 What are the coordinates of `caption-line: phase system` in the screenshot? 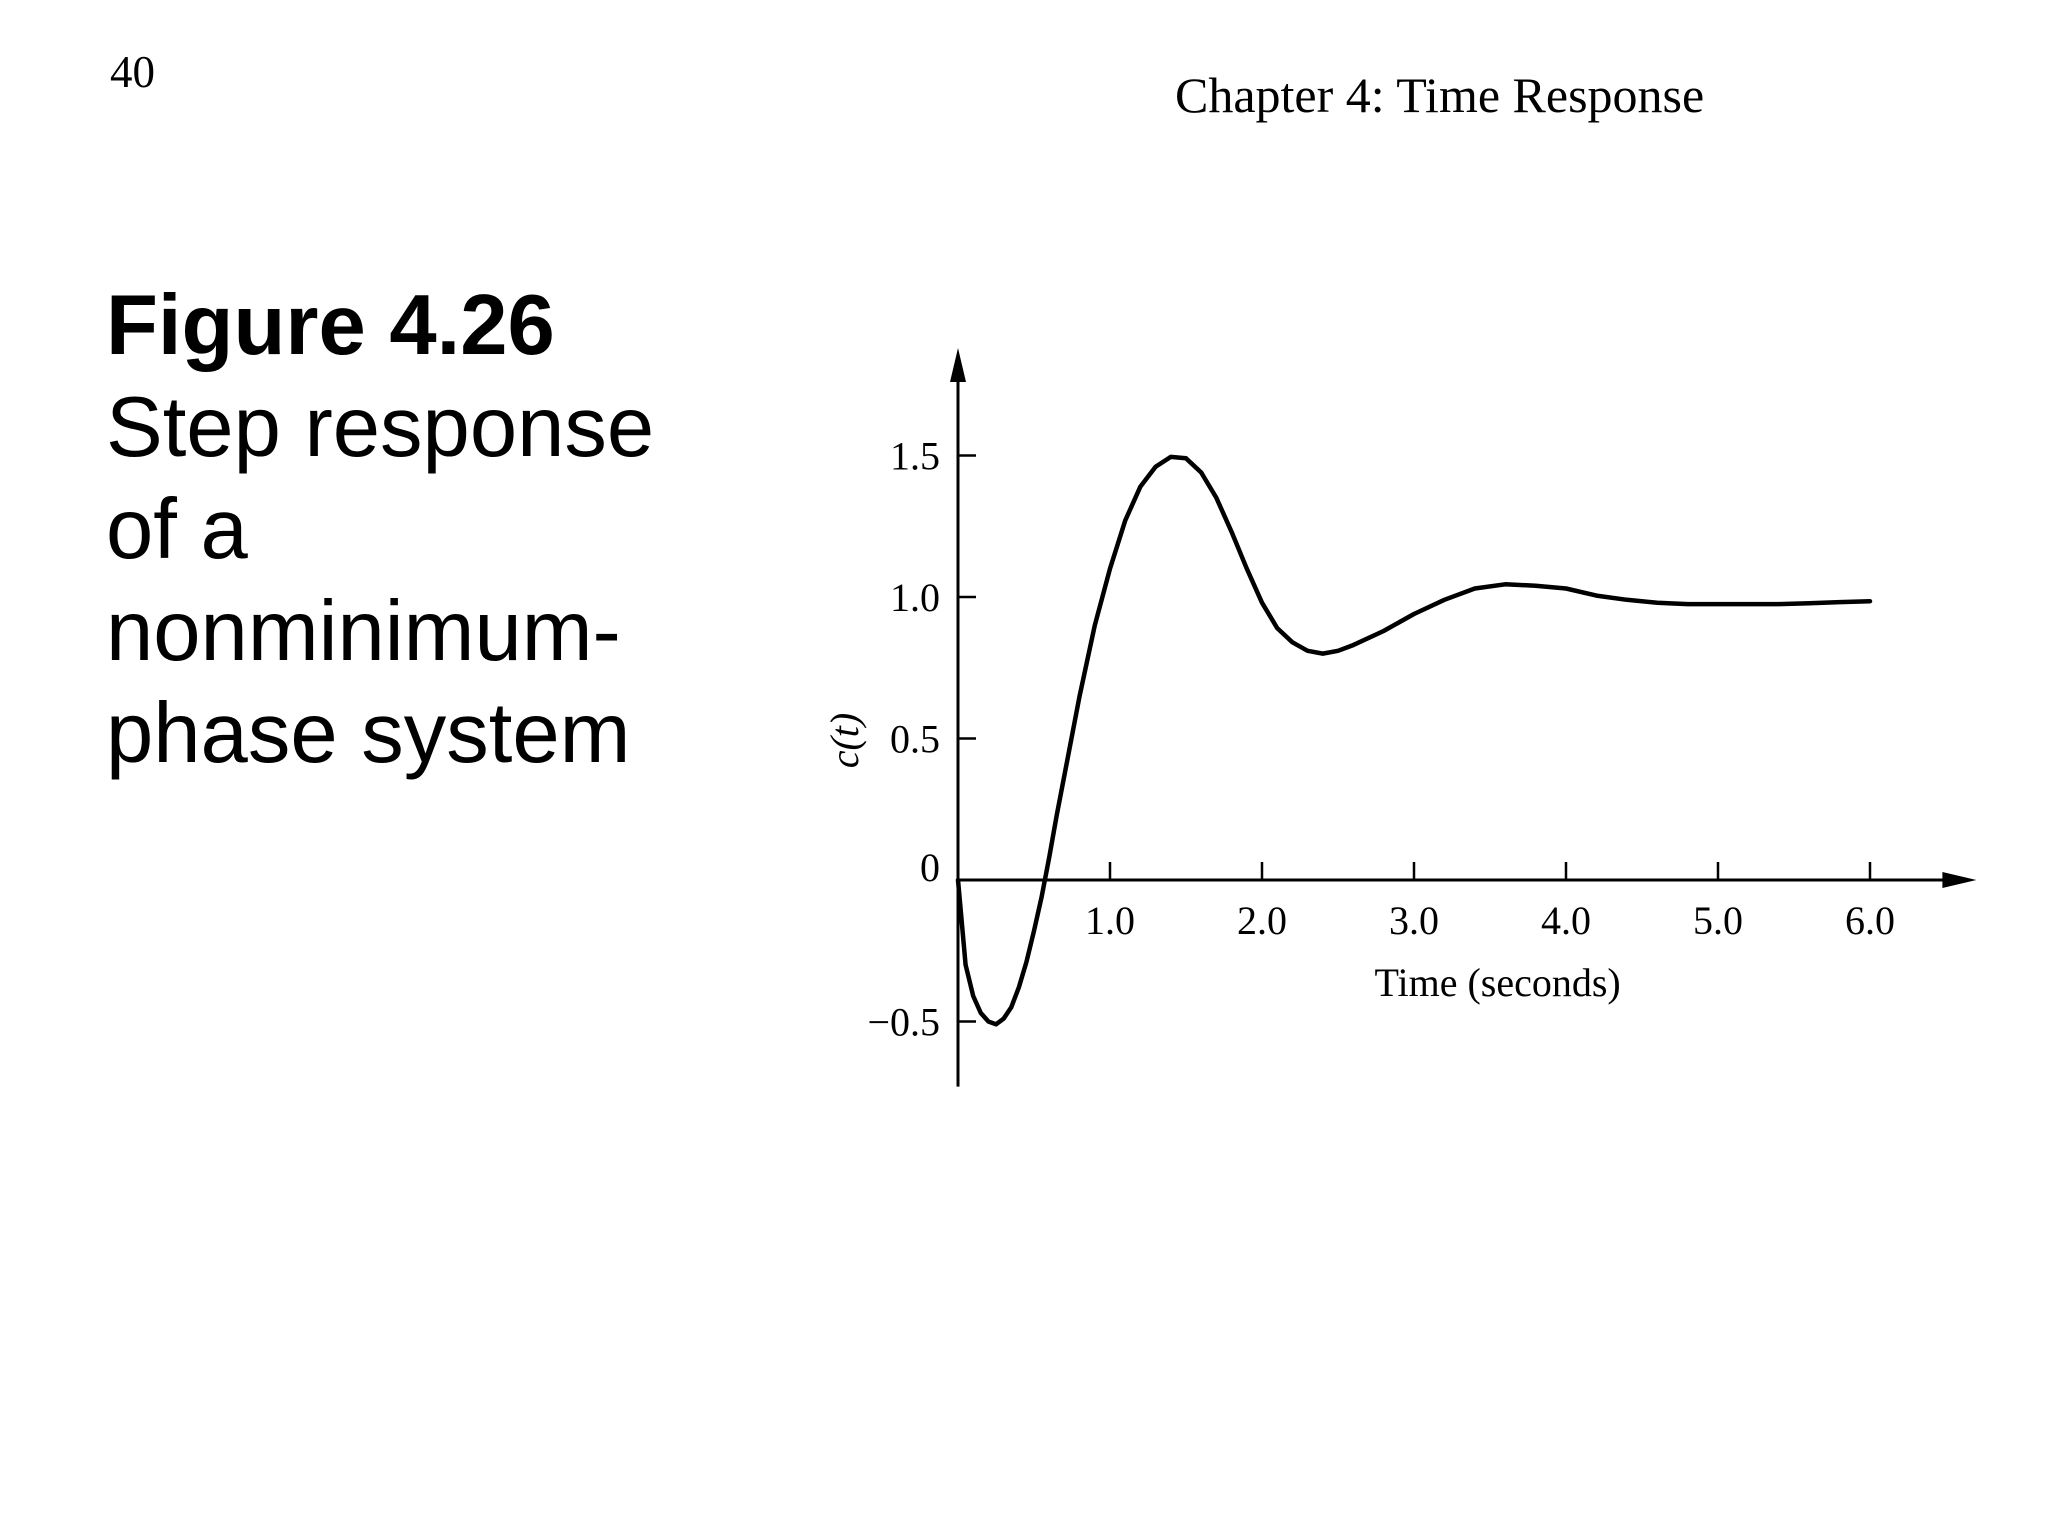 It's located at (368, 733).